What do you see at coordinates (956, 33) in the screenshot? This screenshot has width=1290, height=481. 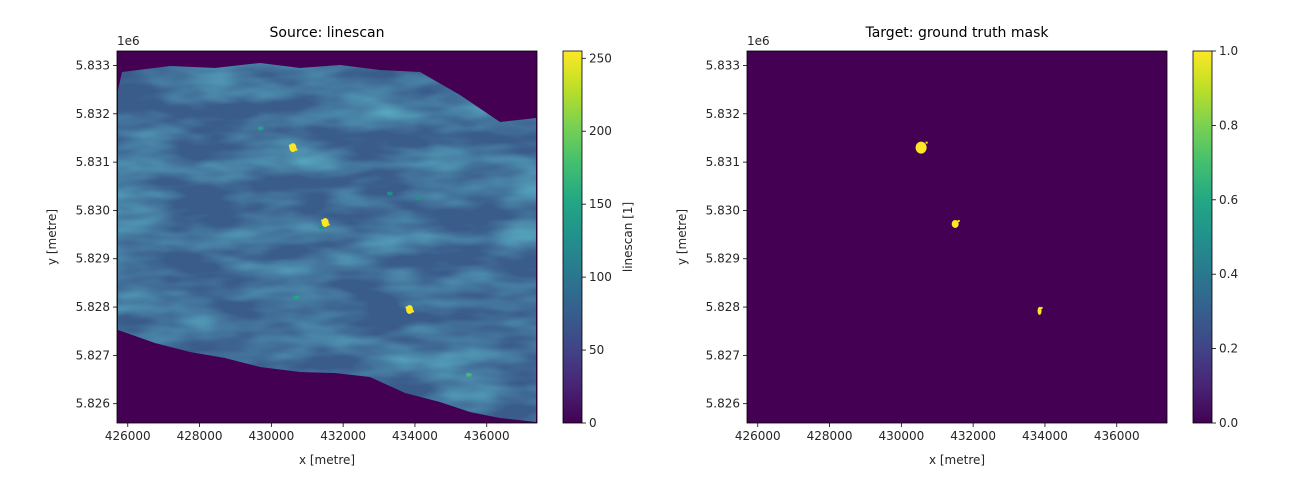 I see `plot-title: Target: ground truth mask` at bounding box center [956, 33].